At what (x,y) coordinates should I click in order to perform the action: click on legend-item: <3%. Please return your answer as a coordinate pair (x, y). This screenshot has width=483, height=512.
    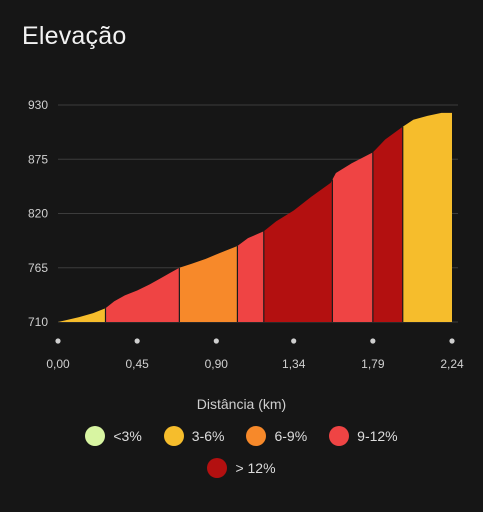
    Looking at the image, I should click on (113, 436).